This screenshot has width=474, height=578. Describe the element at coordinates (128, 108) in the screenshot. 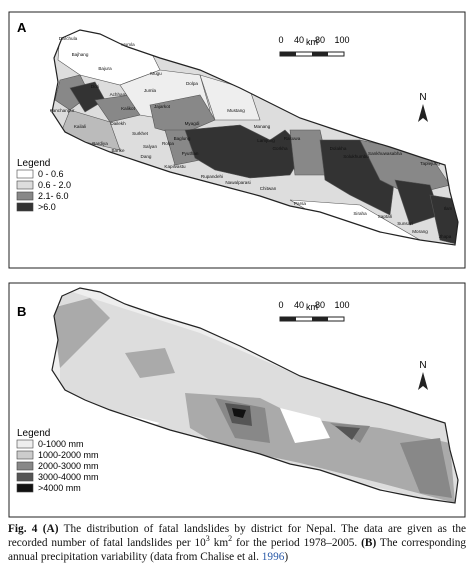

I see `district-label: Kalikot` at that location.